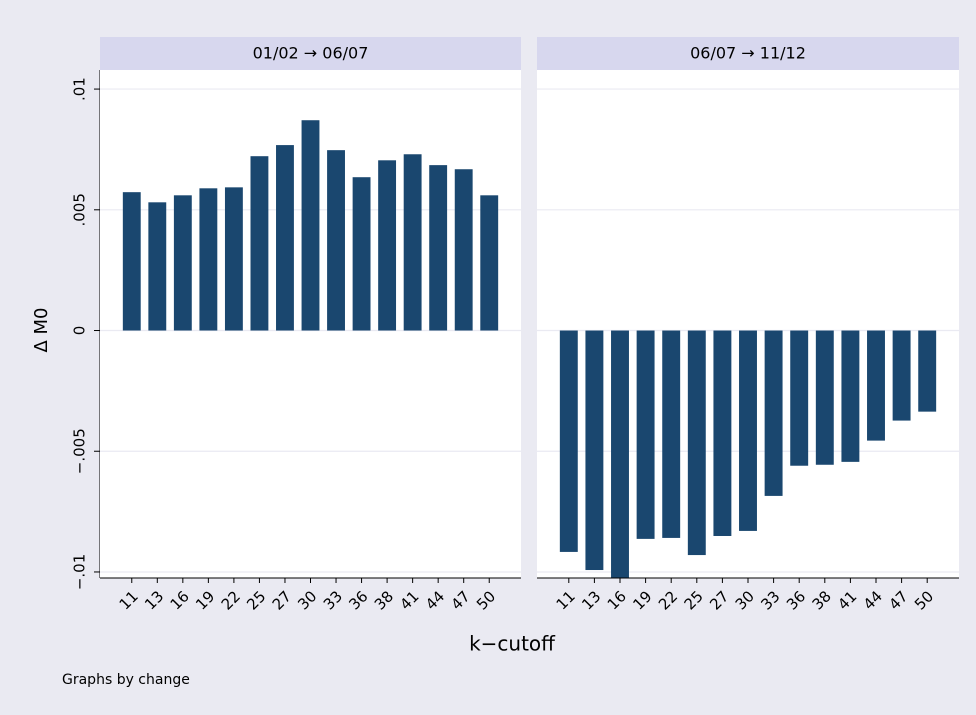 The image size is (976, 715). What do you see at coordinates (80, 89) in the screenshot?
I see `y-tick-label: .01` at bounding box center [80, 89].